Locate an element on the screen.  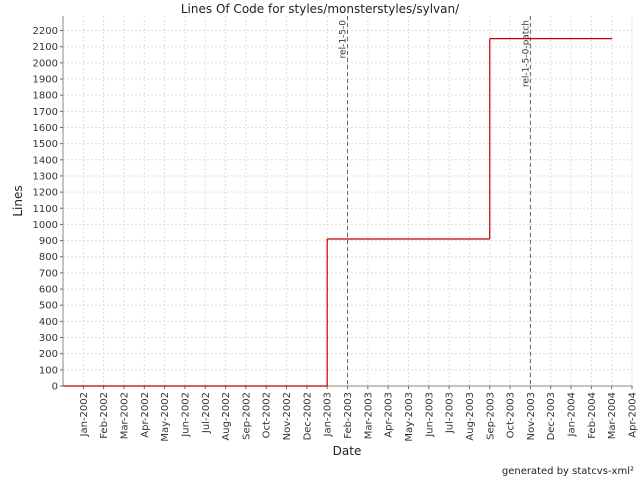
x-tick-label: May-2002 is located at coordinates (165, 417).